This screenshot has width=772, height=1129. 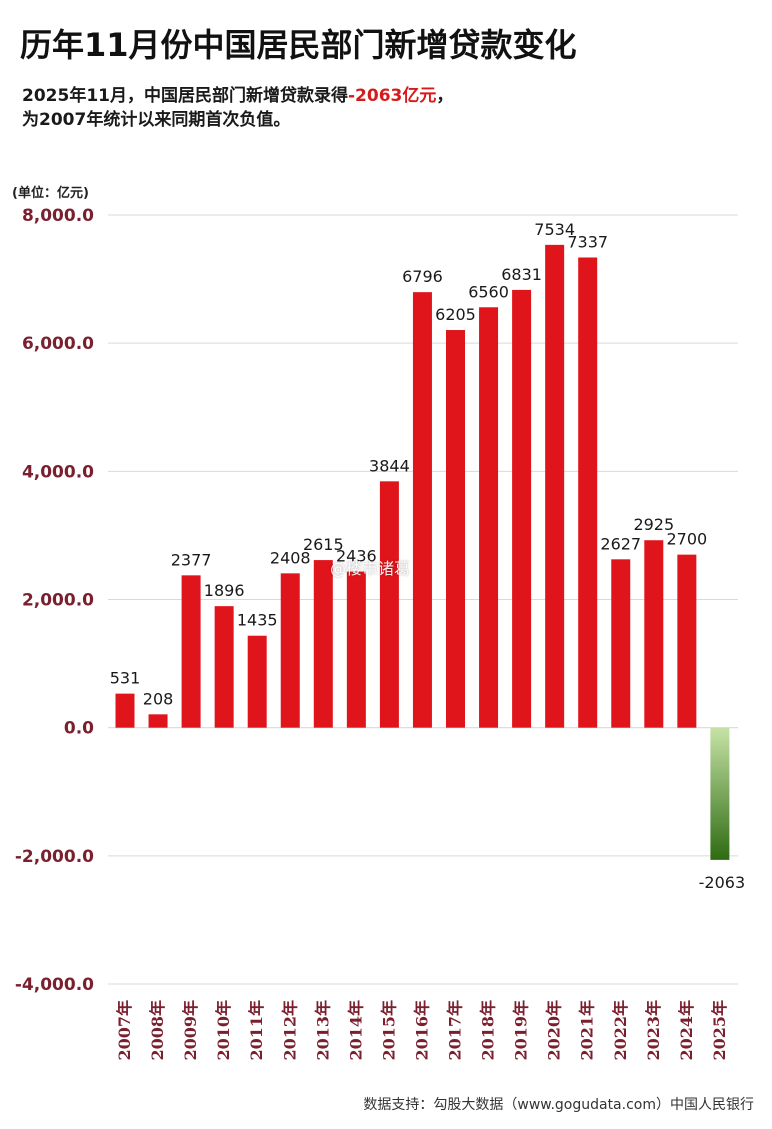 What do you see at coordinates (488, 291) in the screenshot?
I see `data-label: 6560` at bounding box center [488, 291].